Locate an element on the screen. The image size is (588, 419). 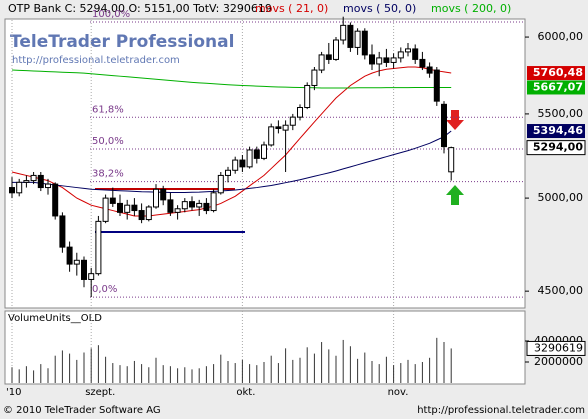
fib-label: 61,8% is located at coordinates (108, 109).